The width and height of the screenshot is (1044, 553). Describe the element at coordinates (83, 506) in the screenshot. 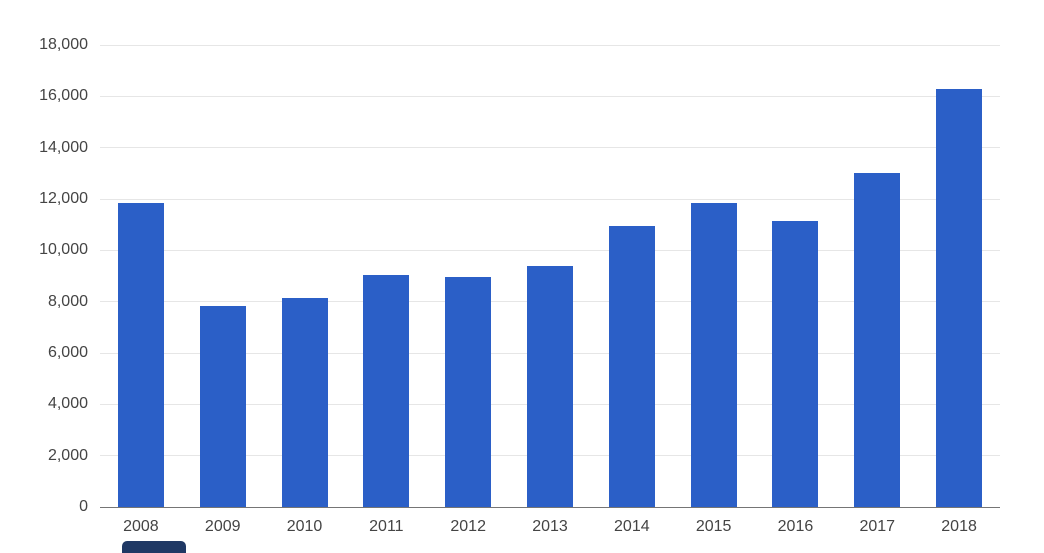

I see `y-tick-label: 0` at that location.